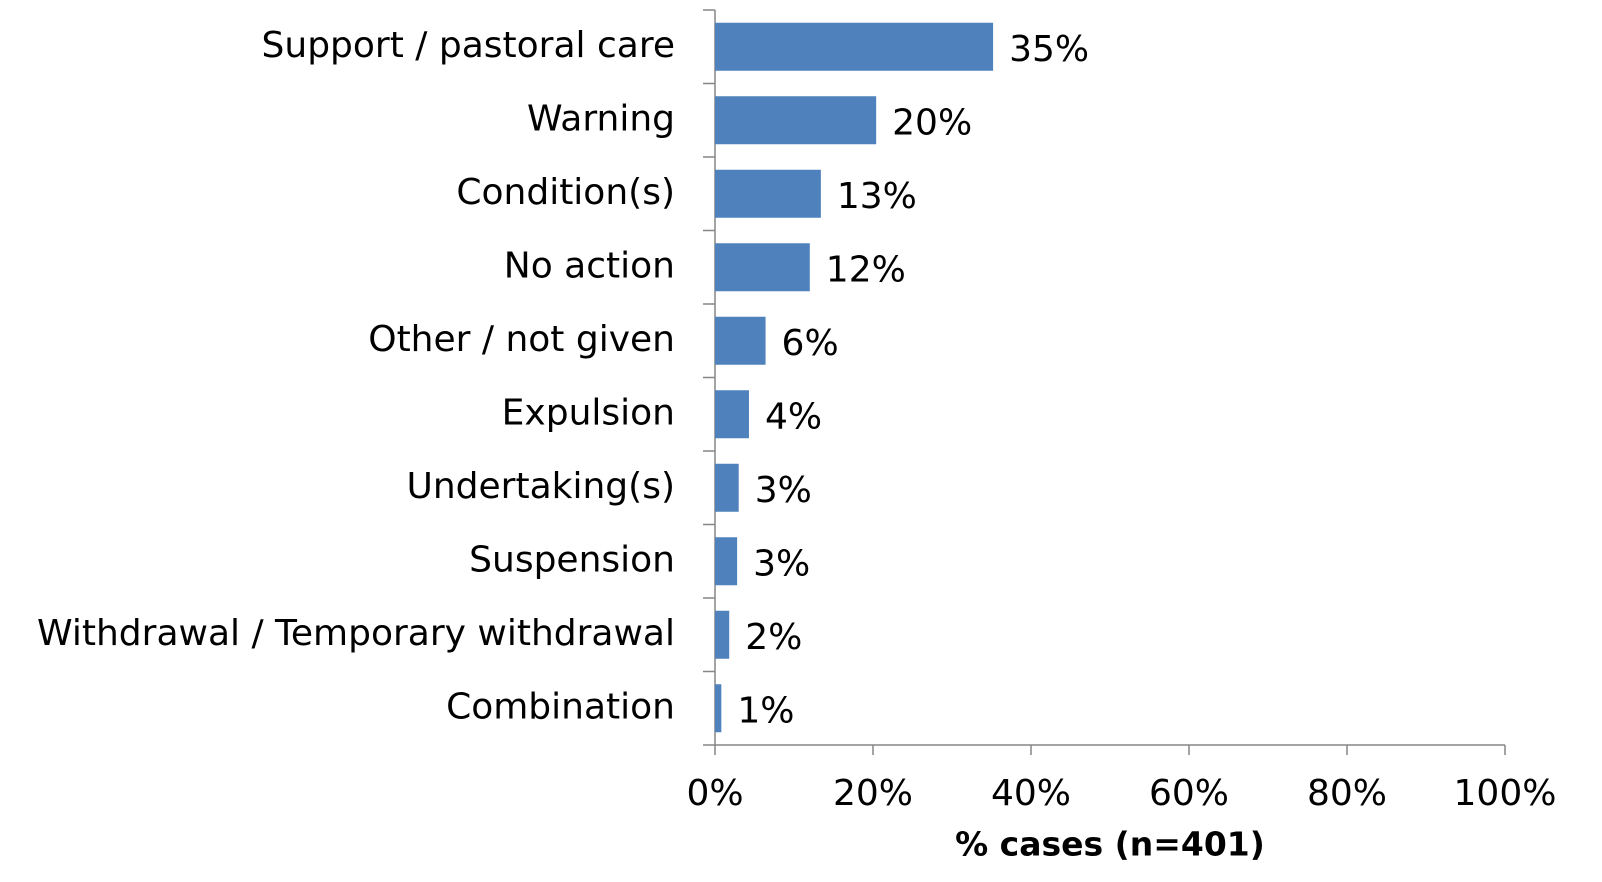  Describe the element at coordinates (468, 45) in the screenshot. I see `y-tick-label: Support / pastoral care` at that location.